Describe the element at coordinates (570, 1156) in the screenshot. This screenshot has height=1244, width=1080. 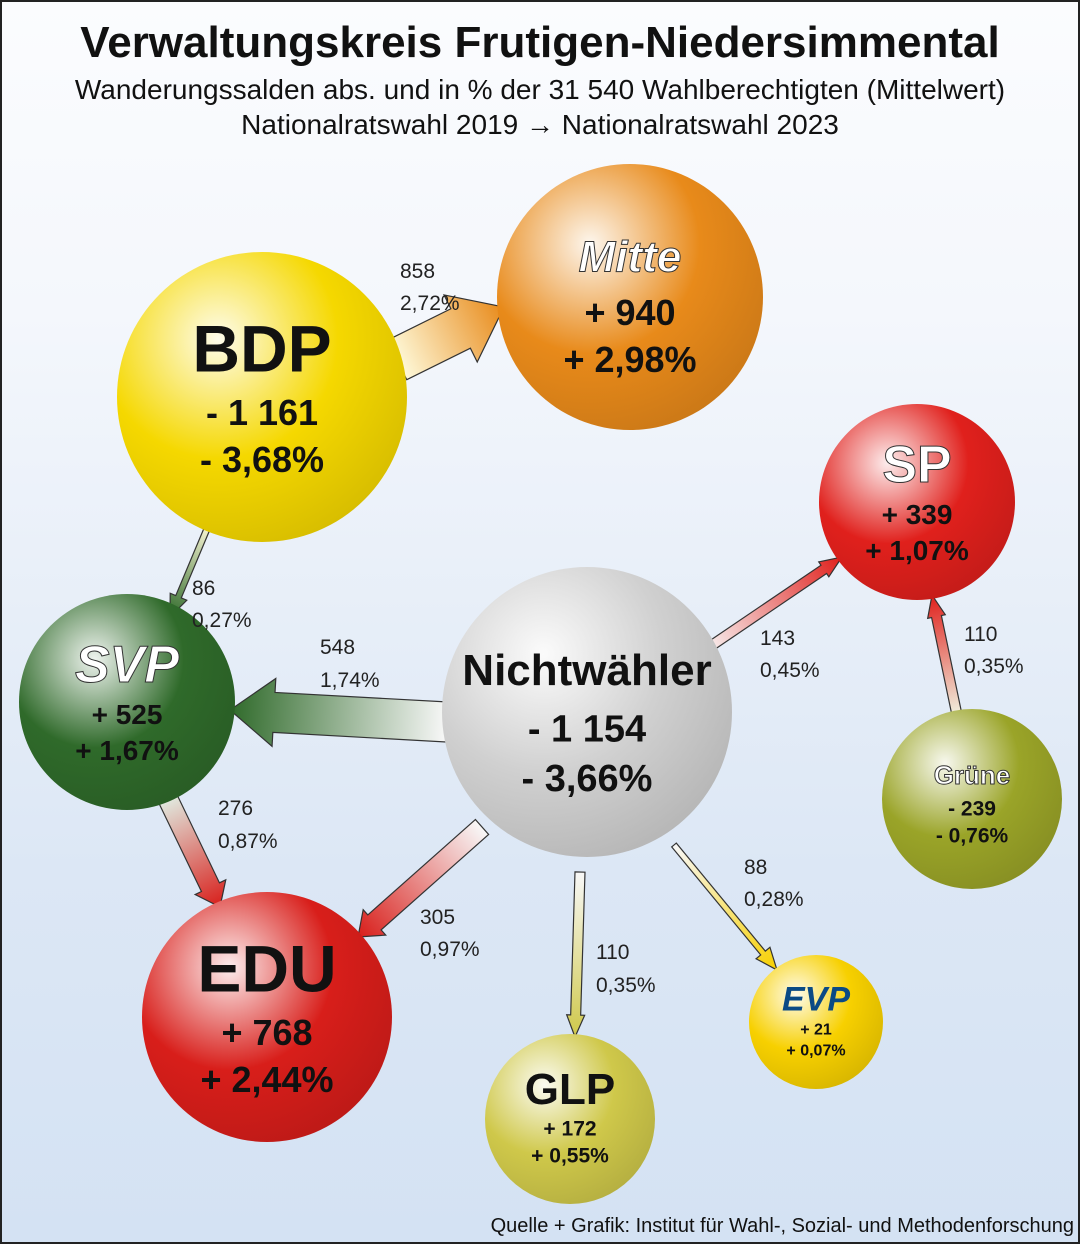
I see `party-pct-change: + 0,55%` at that location.